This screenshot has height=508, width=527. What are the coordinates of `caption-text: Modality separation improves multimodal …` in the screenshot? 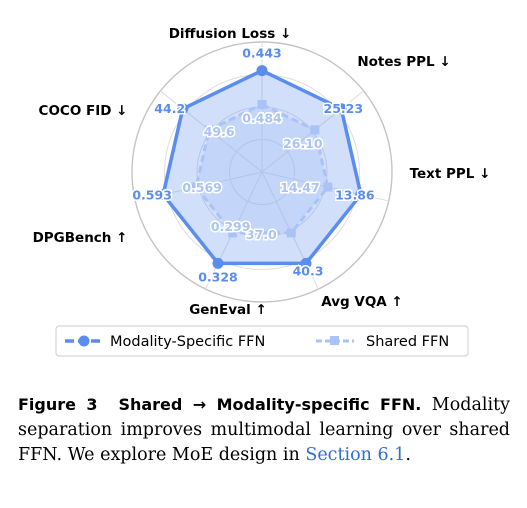 It's located at (264, 430).